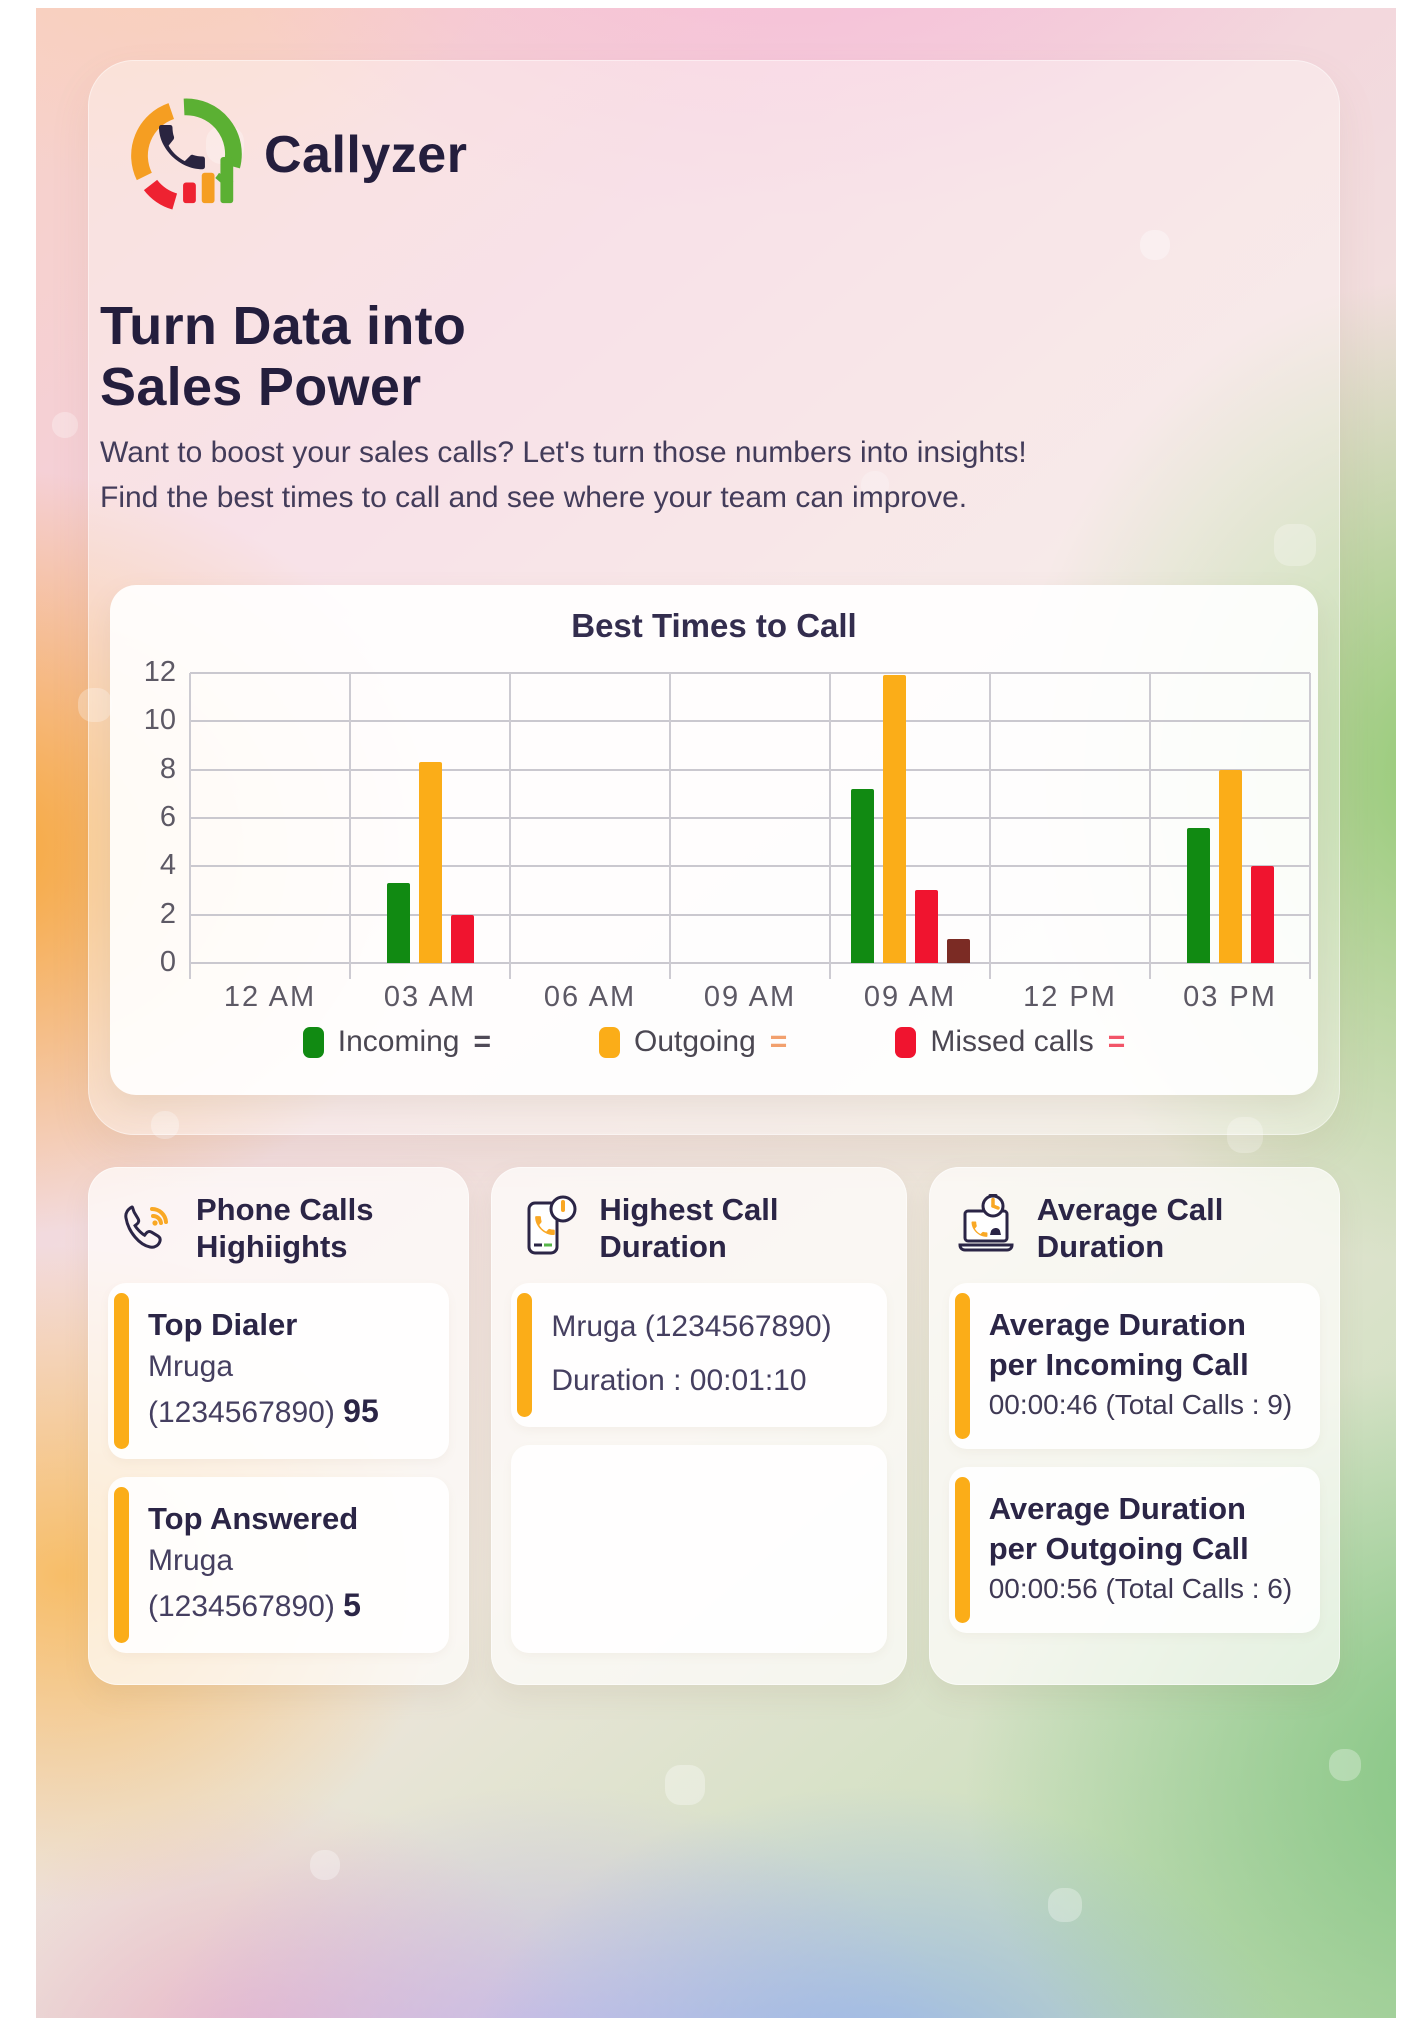 The image size is (1428, 2028). Describe the element at coordinates (361, 1411) in the screenshot. I see `item-count: 95` at that location.